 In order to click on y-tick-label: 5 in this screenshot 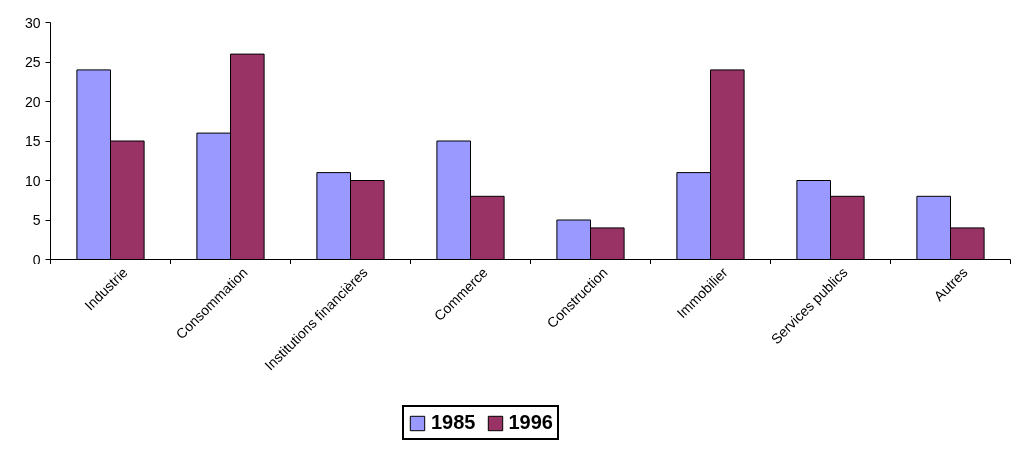, I will do `click(36, 220)`.